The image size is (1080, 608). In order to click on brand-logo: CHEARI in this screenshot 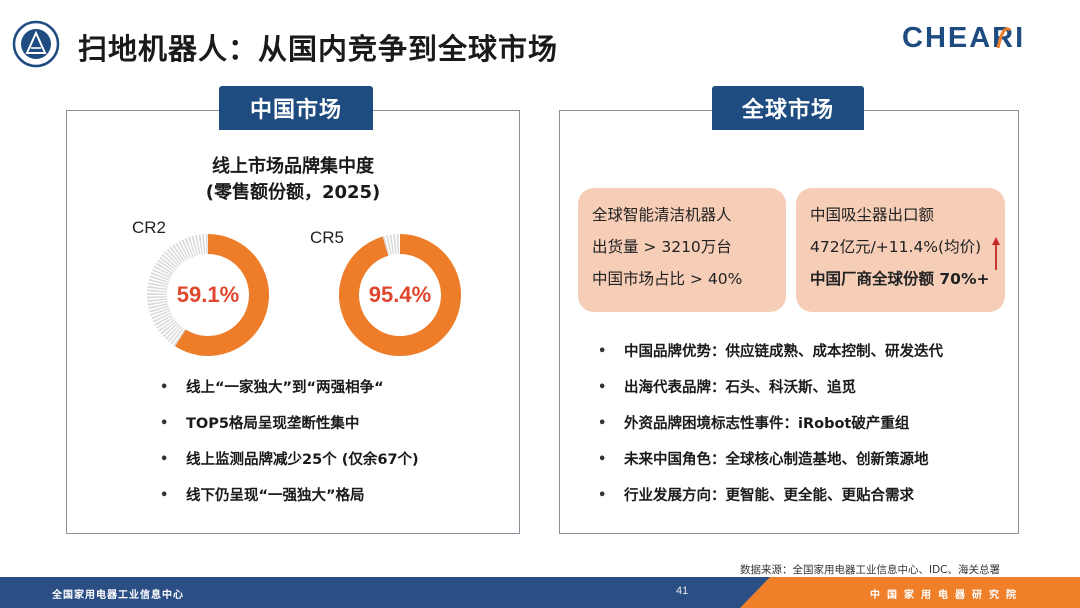, I will do `click(963, 38)`.